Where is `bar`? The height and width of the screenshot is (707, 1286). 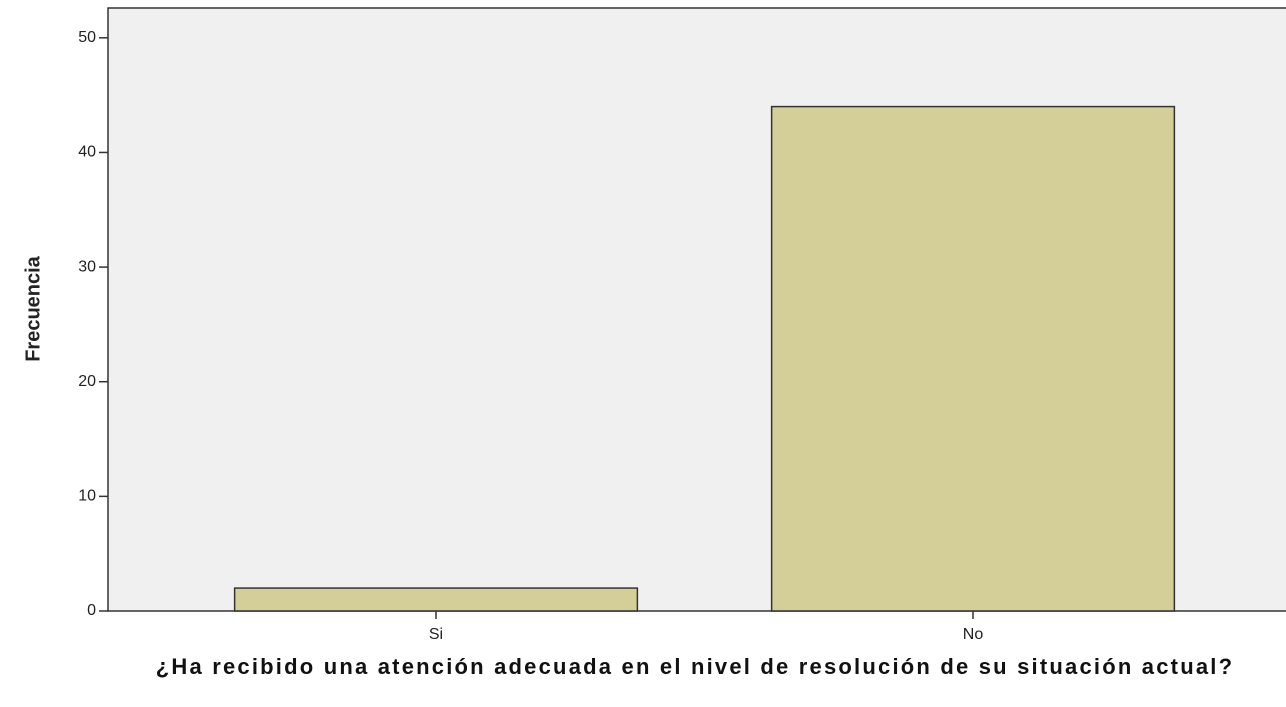 bar is located at coordinates (436, 599).